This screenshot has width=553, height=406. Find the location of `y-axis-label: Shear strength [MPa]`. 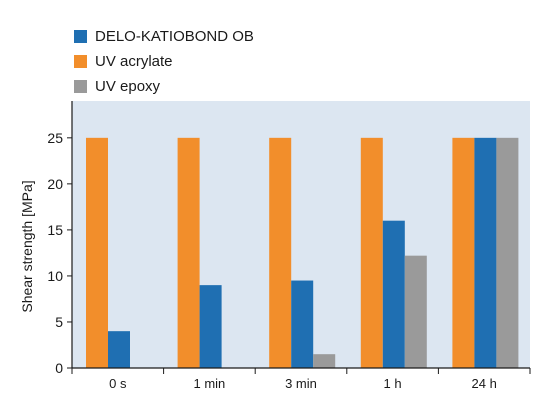

y-axis-label: Shear strength [MPa] is located at coordinates (27, 246).